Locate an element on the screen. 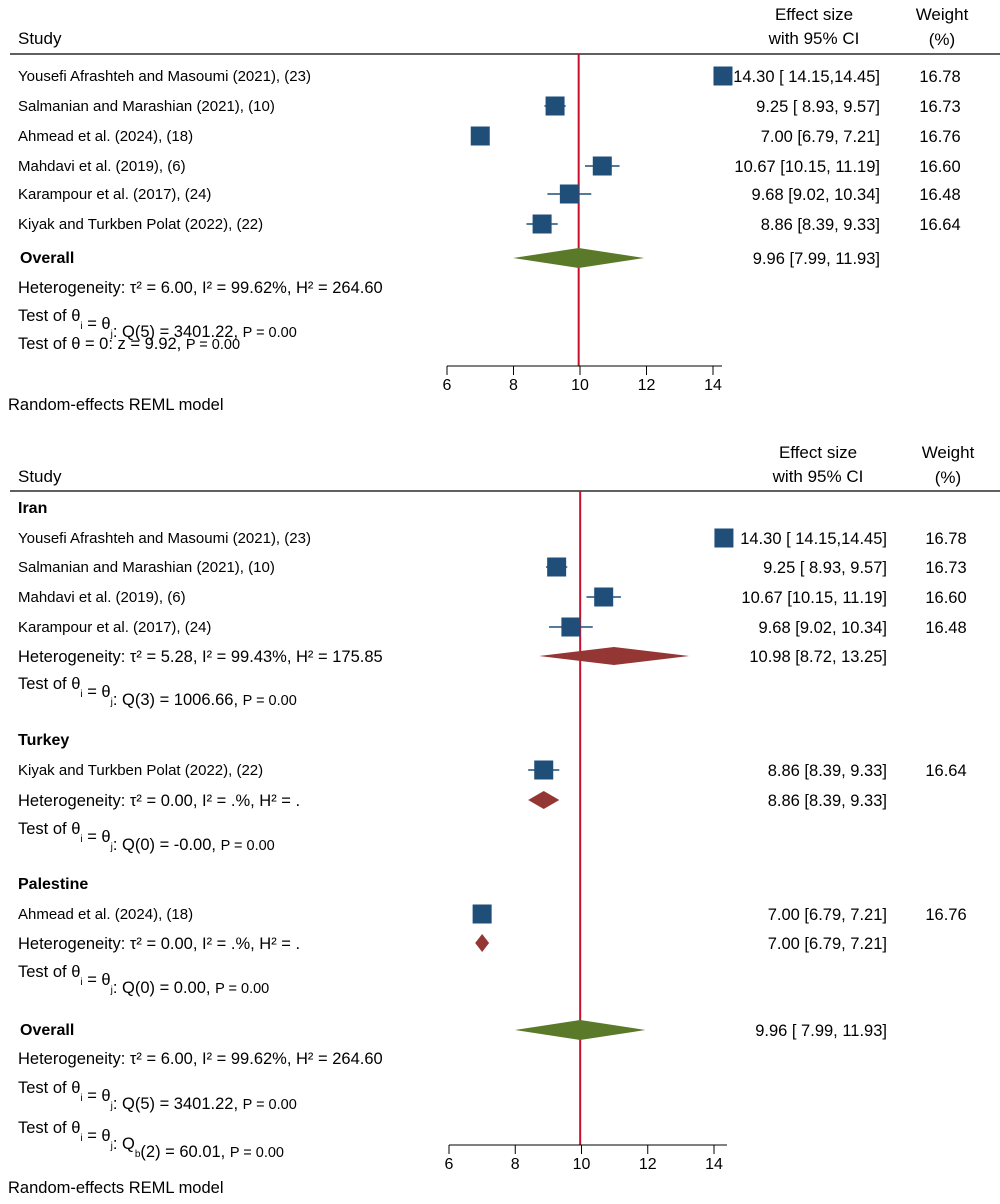 This screenshot has height=1204, width=1000. subgroup-effect-ci: 7.00 [6.79, 7.21] is located at coordinates (827, 944).